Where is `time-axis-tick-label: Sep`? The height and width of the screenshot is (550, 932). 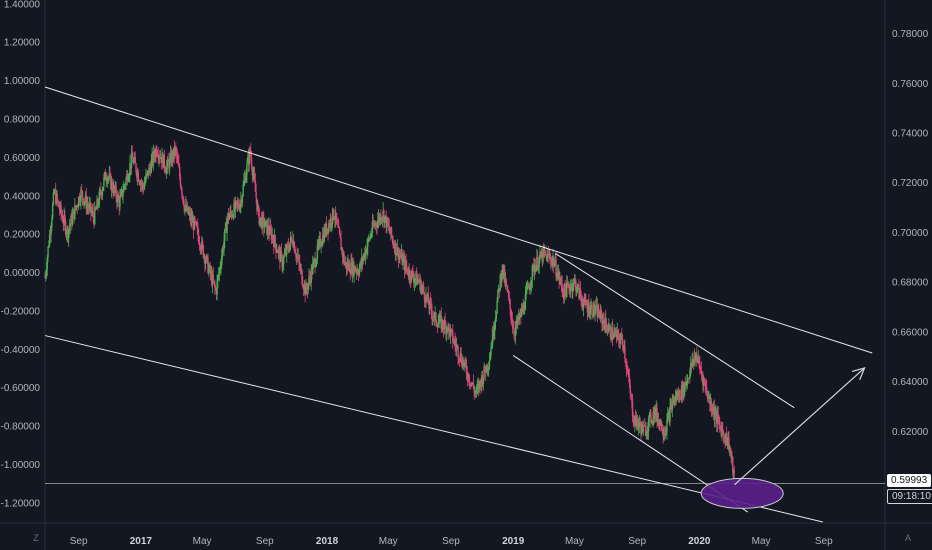 time-axis-tick-label: Sep is located at coordinates (265, 541).